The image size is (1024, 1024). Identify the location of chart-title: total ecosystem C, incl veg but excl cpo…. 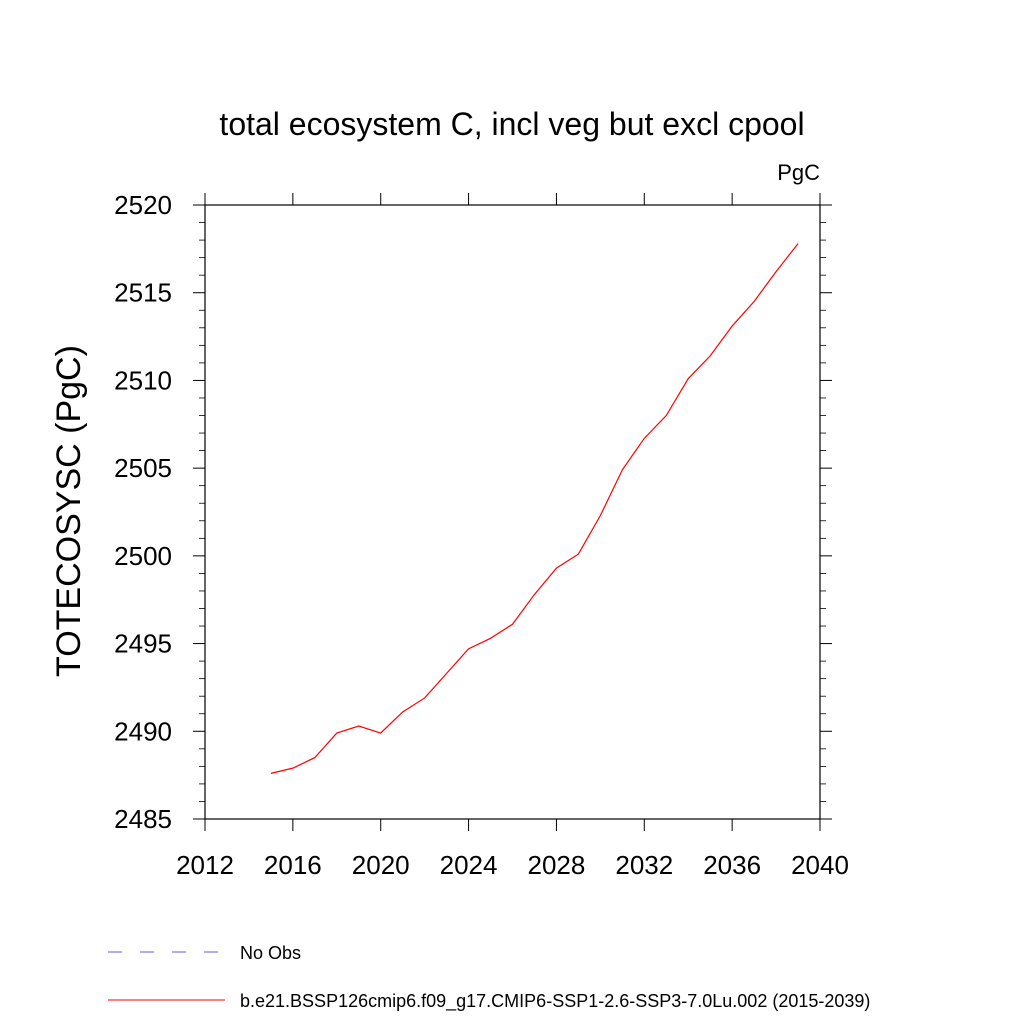
(511, 124).